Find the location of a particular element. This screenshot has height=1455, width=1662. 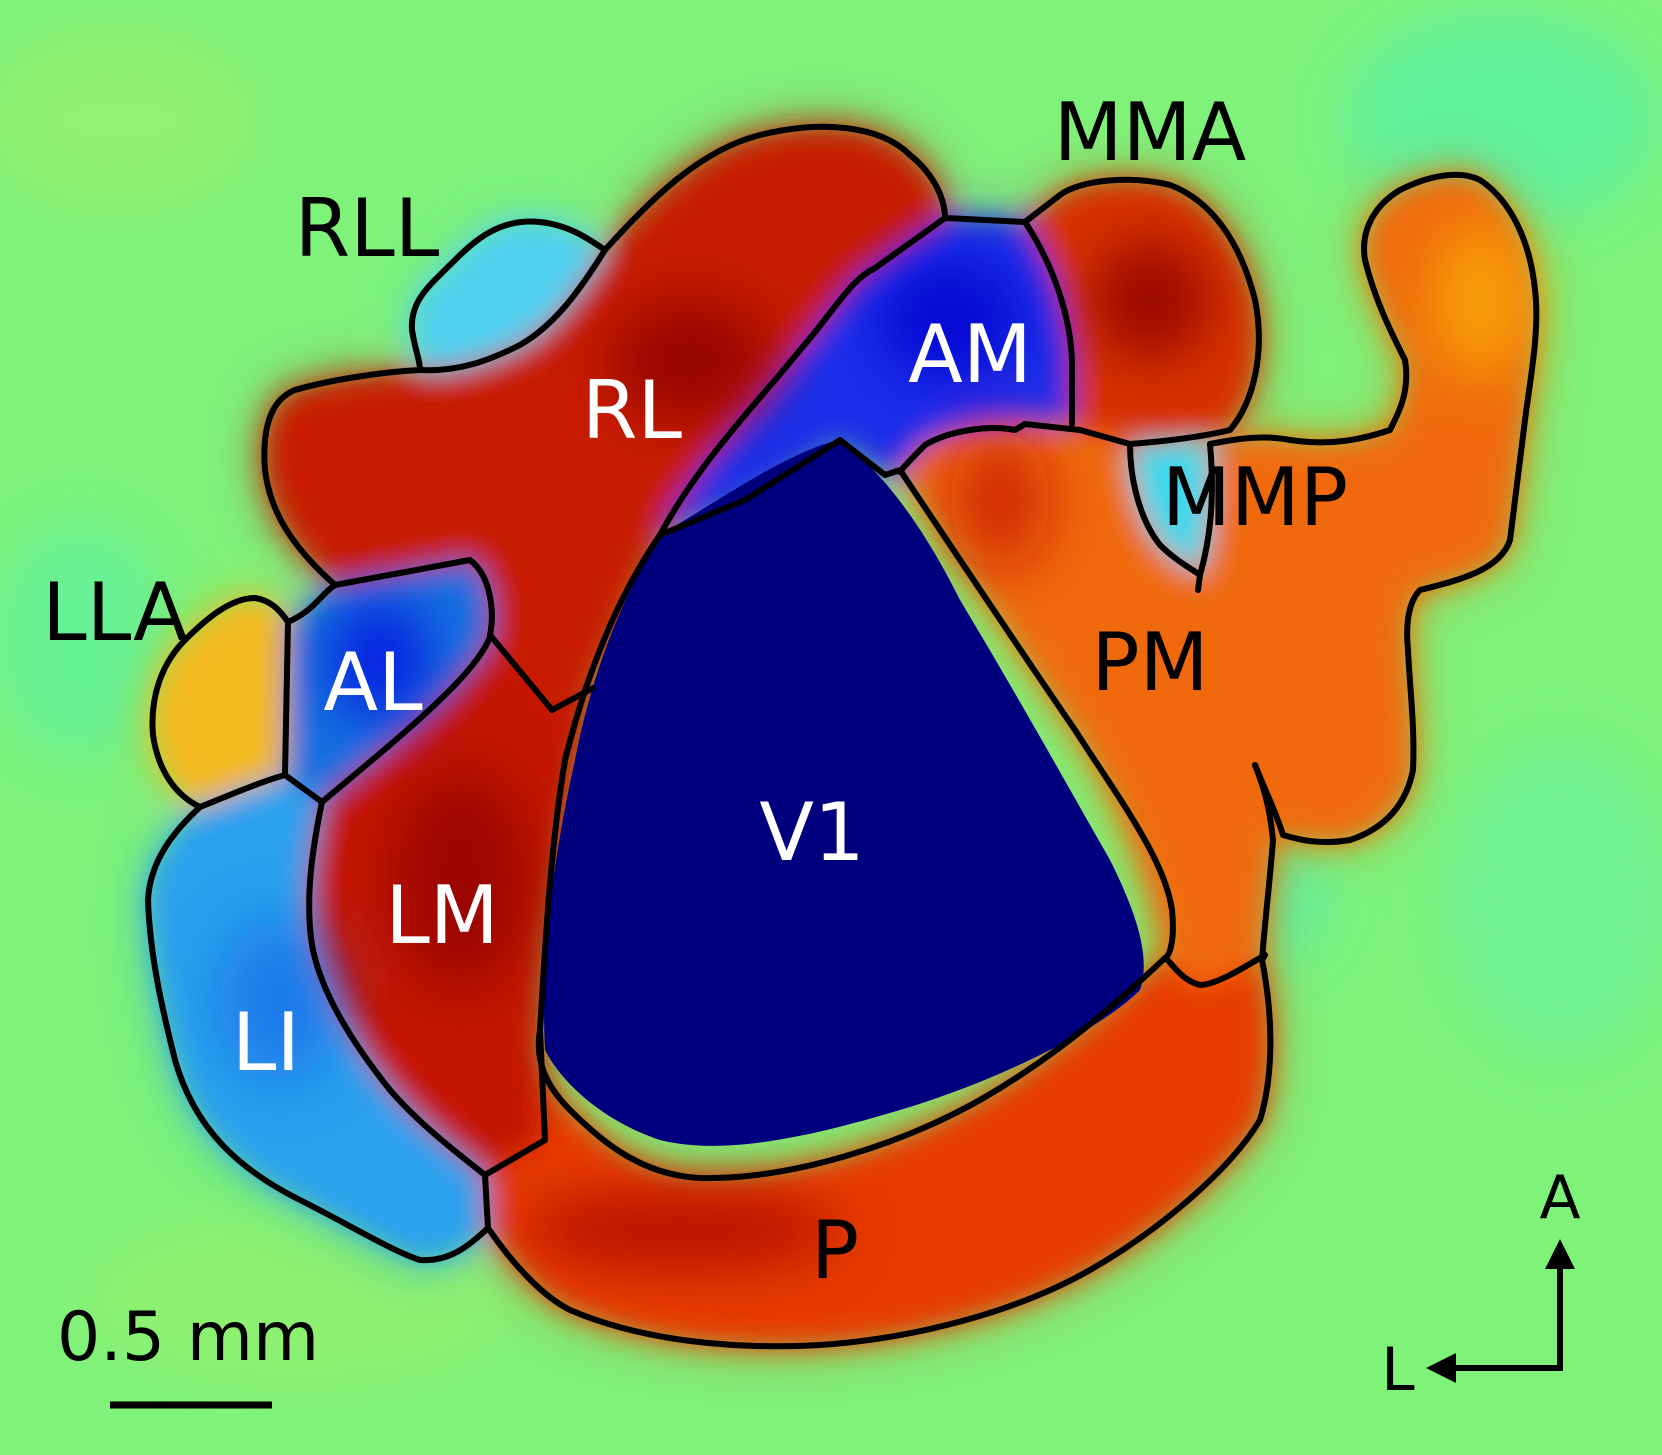

area-label-p: P is located at coordinates (835, 1250).